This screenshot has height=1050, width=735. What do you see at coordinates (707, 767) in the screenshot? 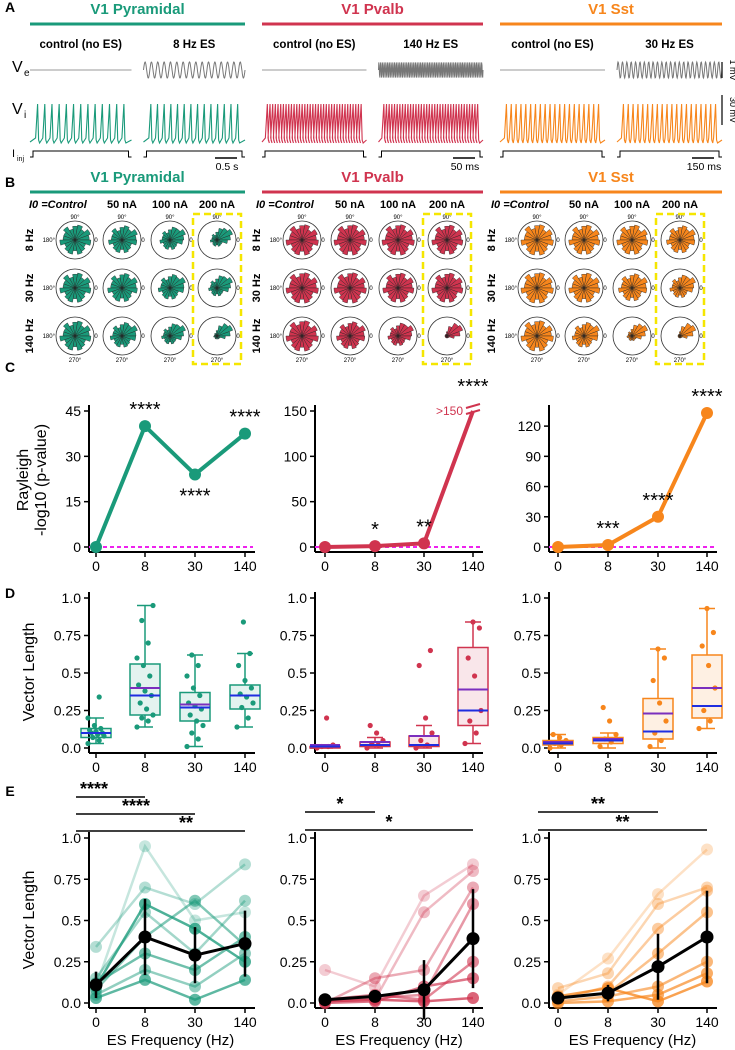
I see `x-tick-label: 140` at bounding box center [707, 767].